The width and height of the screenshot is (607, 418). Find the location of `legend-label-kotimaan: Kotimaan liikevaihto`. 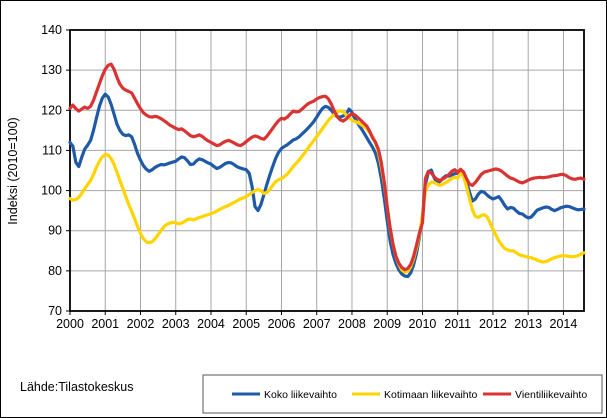

legend-label-kotimaan: Kotimaan liikevaihto is located at coordinates (431, 395).